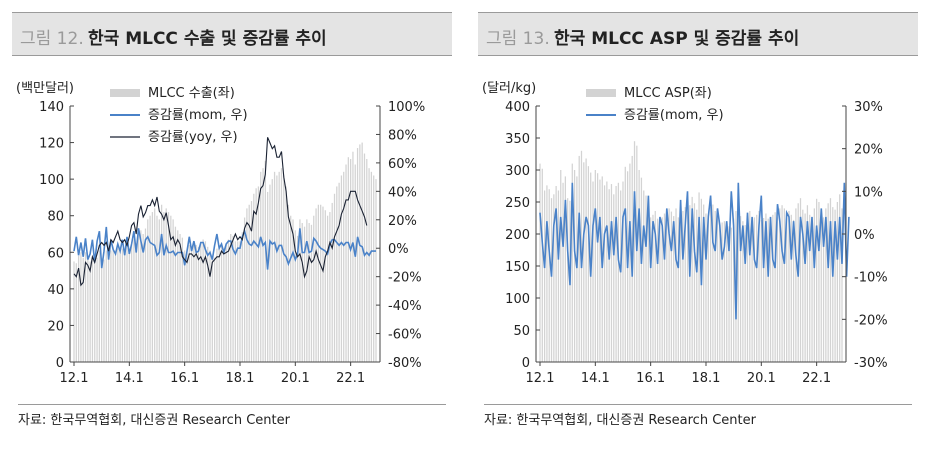 This screenshot has width=938, height=449. Describe the element at coordinates (871, 363) in the screenshot. I see `y2-tick-label: -30%` at that location.